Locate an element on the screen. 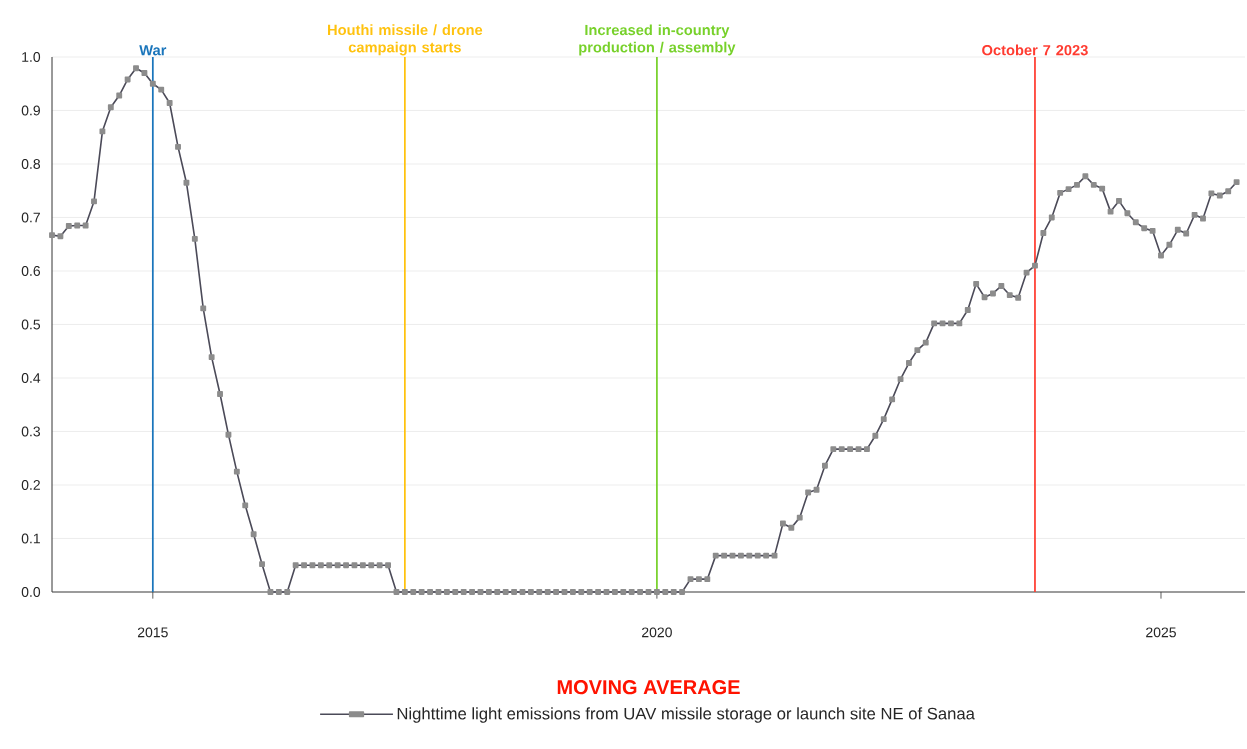 This screenshot has height=749, width=1247. y-tick-label: 0.5 is located at coordinates (31, 324).